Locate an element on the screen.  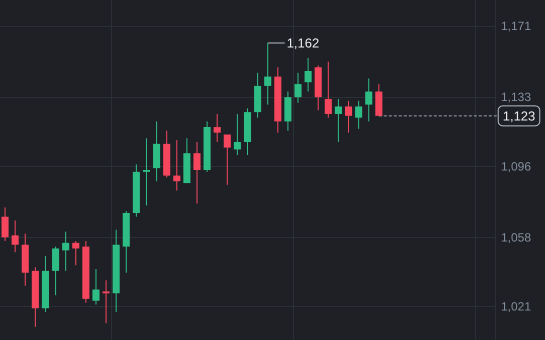
y-tick-label: 1,096 is located at coordinates (516, 166).